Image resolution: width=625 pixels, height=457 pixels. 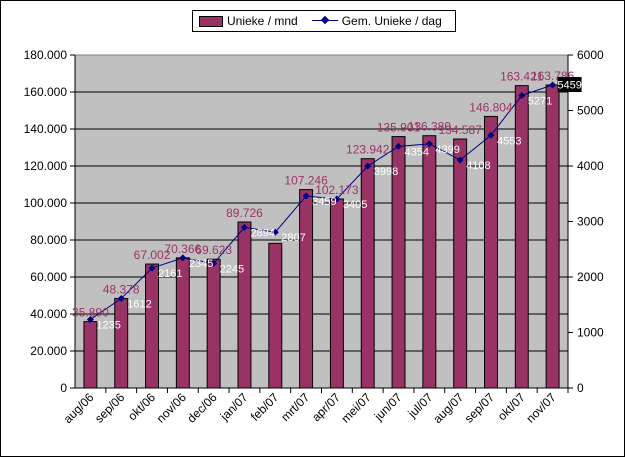 I want to click on right-axis-tick-label: 4000, so click(x=590, y=166).